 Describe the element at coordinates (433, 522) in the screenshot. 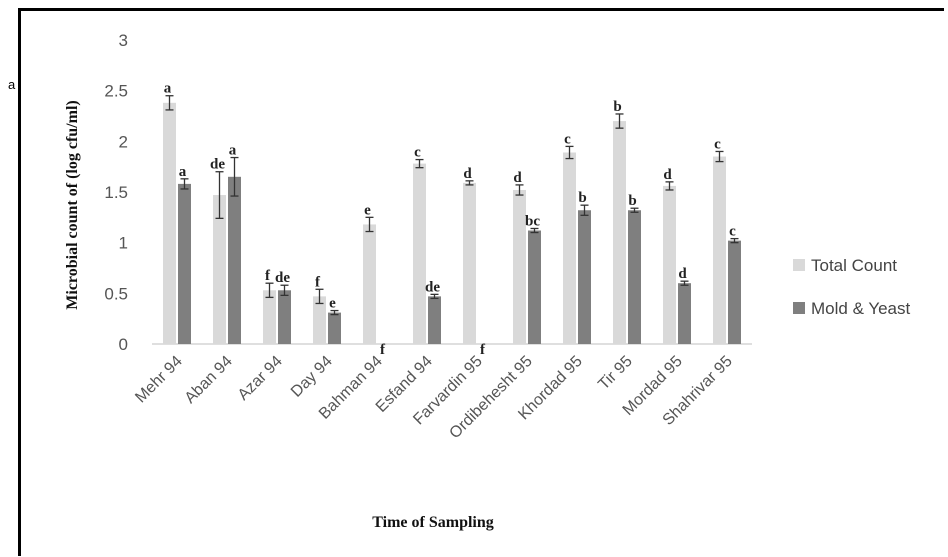

I see `x-axis-title: Time of Sampling` at that location.